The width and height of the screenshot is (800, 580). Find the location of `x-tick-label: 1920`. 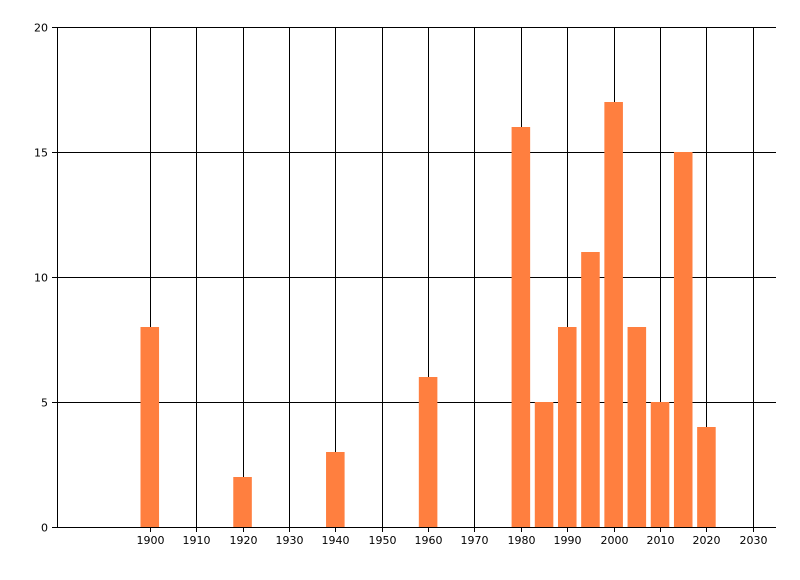

x-tick-label: 1920 is located at coordinates (244, 540).